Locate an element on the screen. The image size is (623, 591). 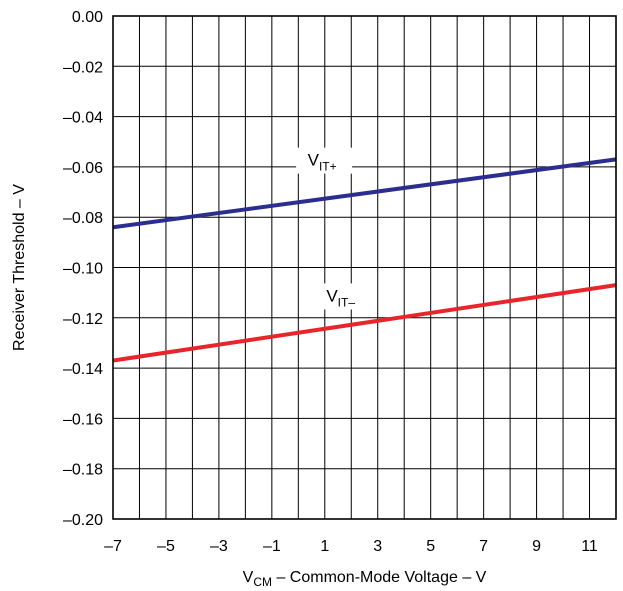
series-label-2: VIT– is located at coordinates (340, 297).